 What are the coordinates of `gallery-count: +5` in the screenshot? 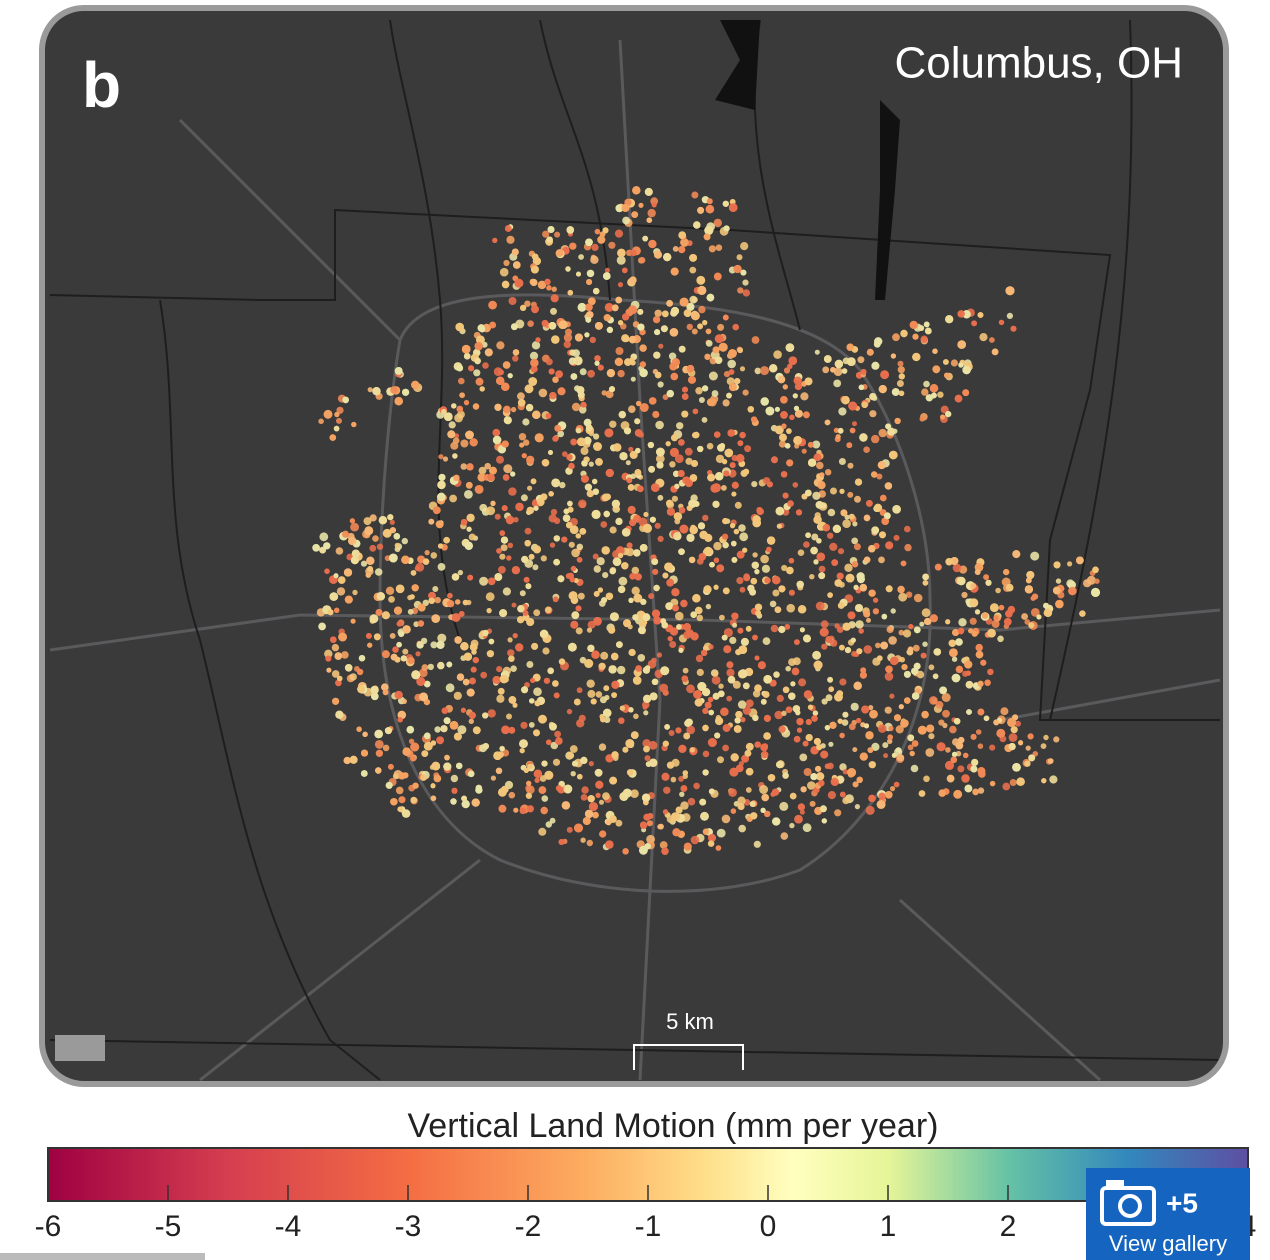 It's located at (1182, 1202).